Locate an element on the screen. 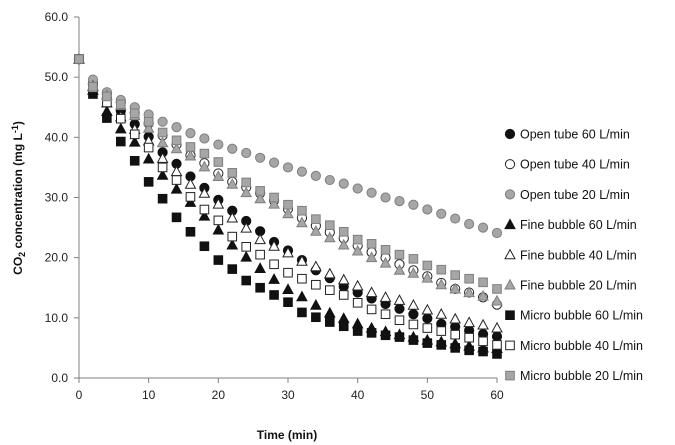 The width and height of the screenshot is (675, 445). legend-item: Micro bubble 20 L/min is located at coordinates (574, 376).